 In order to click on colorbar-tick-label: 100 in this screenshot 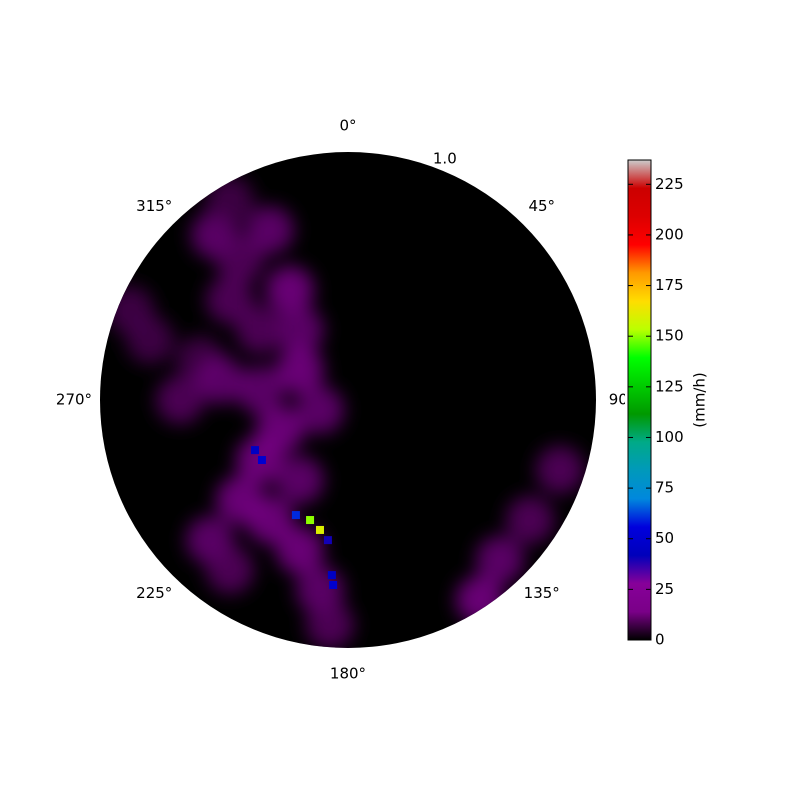, I will do `click(669, 437)`.